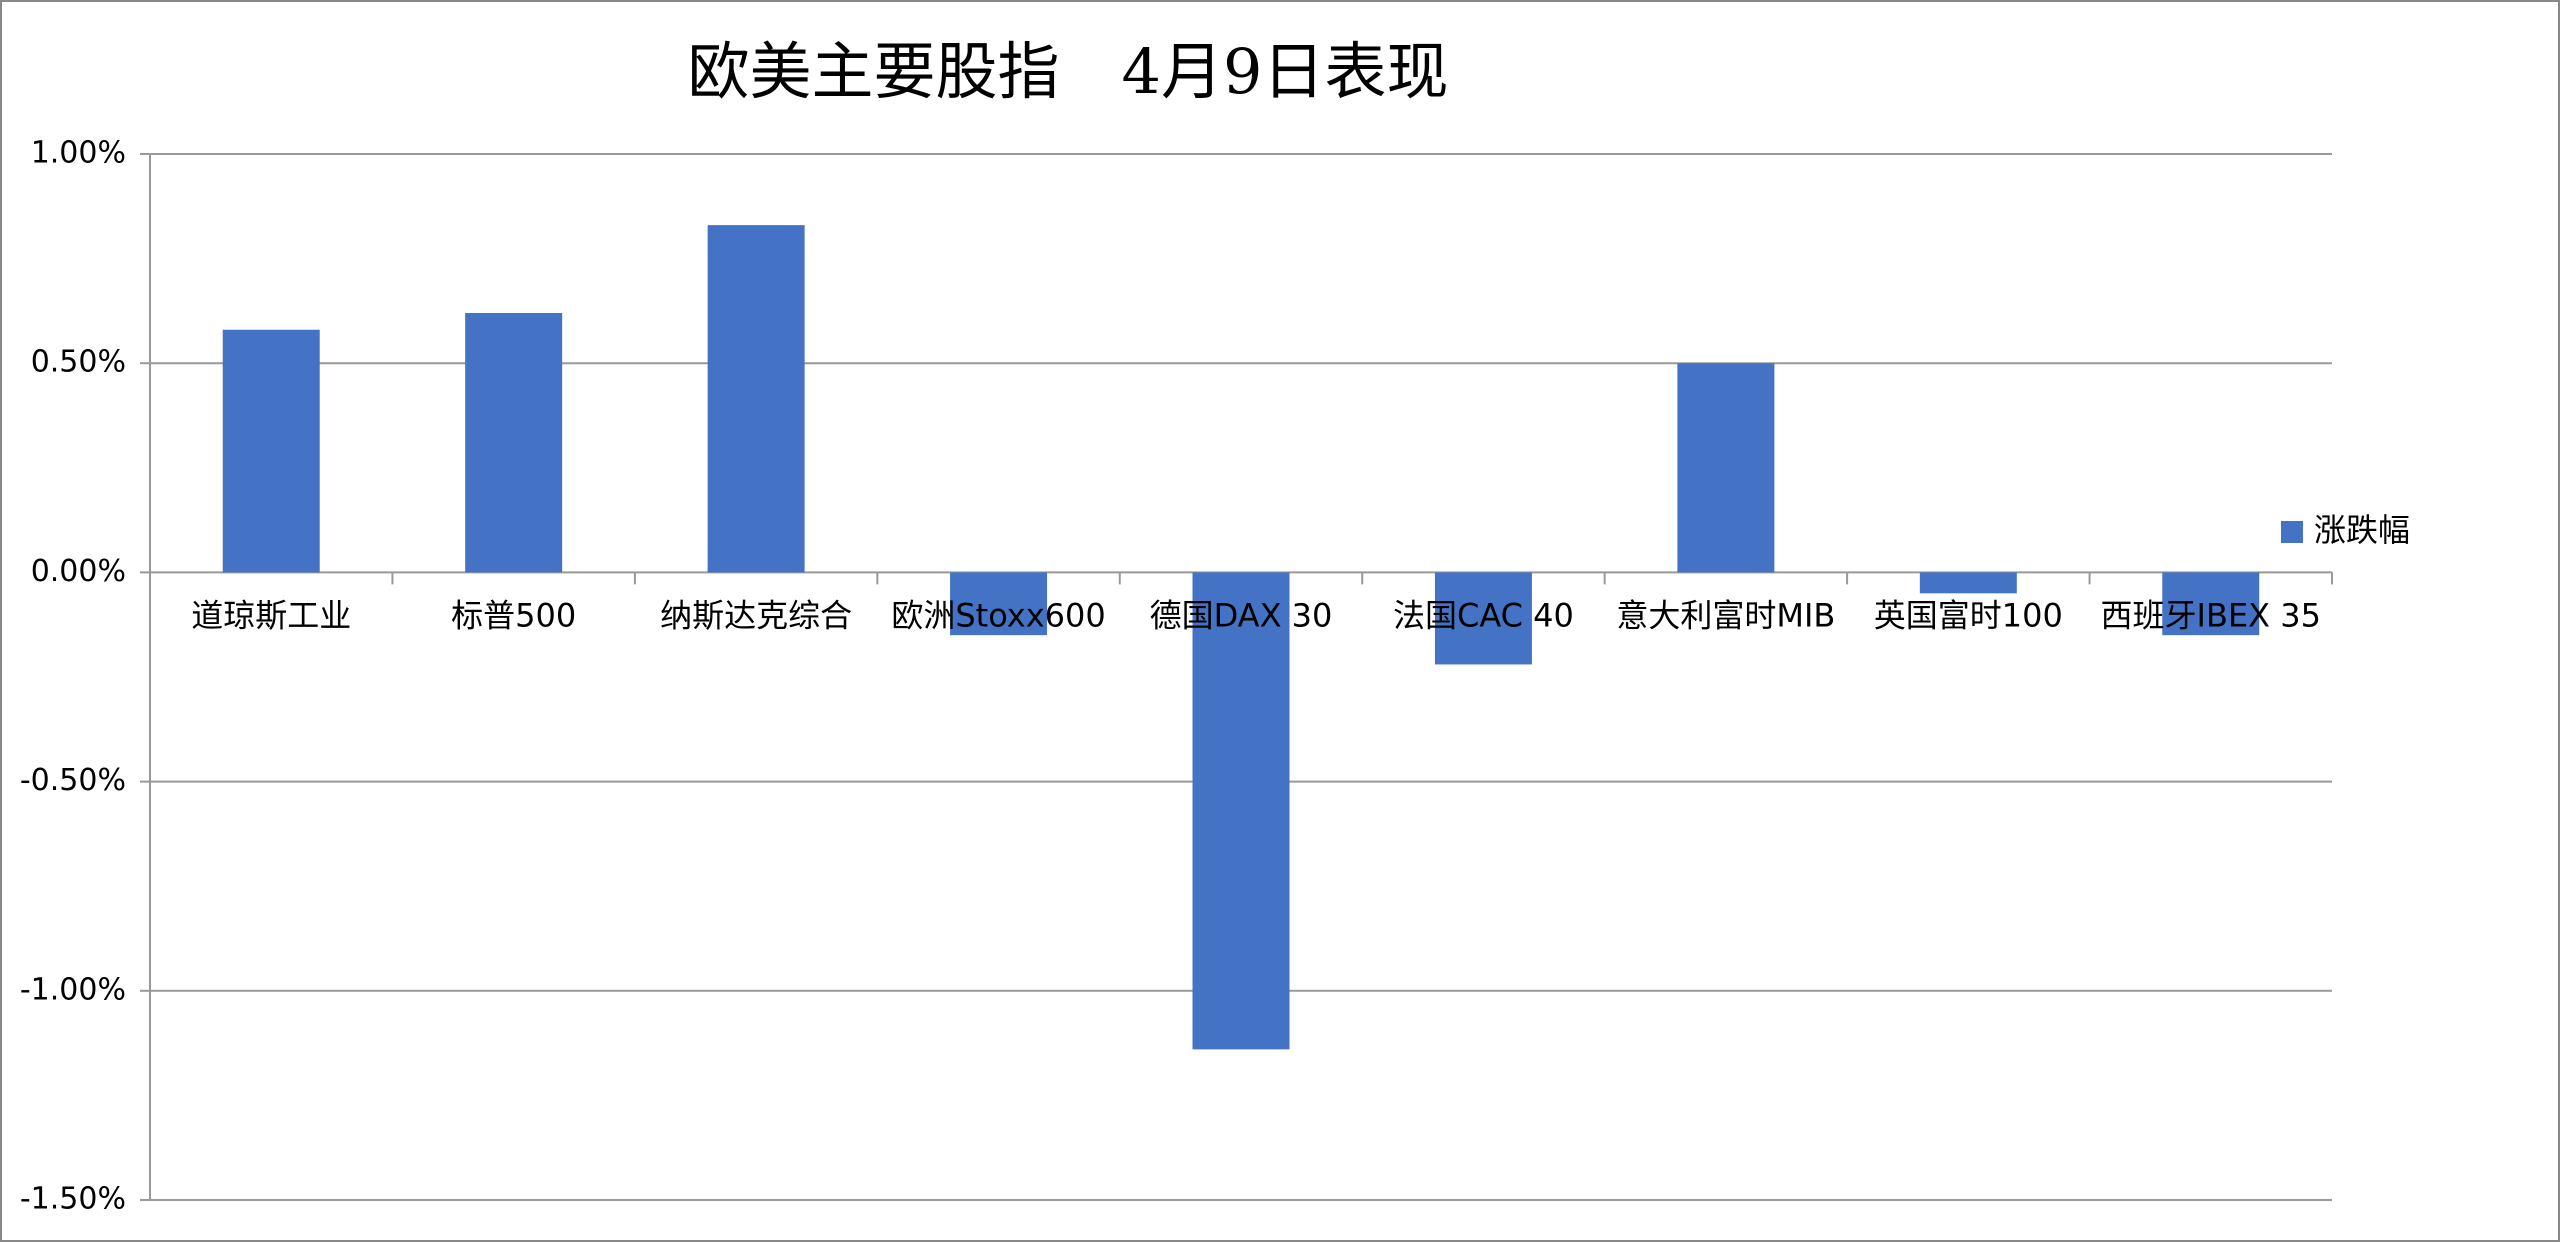 The image size is (2560, 1242). I want to click on y-tick-label: 1.00%, so click(78, 153).